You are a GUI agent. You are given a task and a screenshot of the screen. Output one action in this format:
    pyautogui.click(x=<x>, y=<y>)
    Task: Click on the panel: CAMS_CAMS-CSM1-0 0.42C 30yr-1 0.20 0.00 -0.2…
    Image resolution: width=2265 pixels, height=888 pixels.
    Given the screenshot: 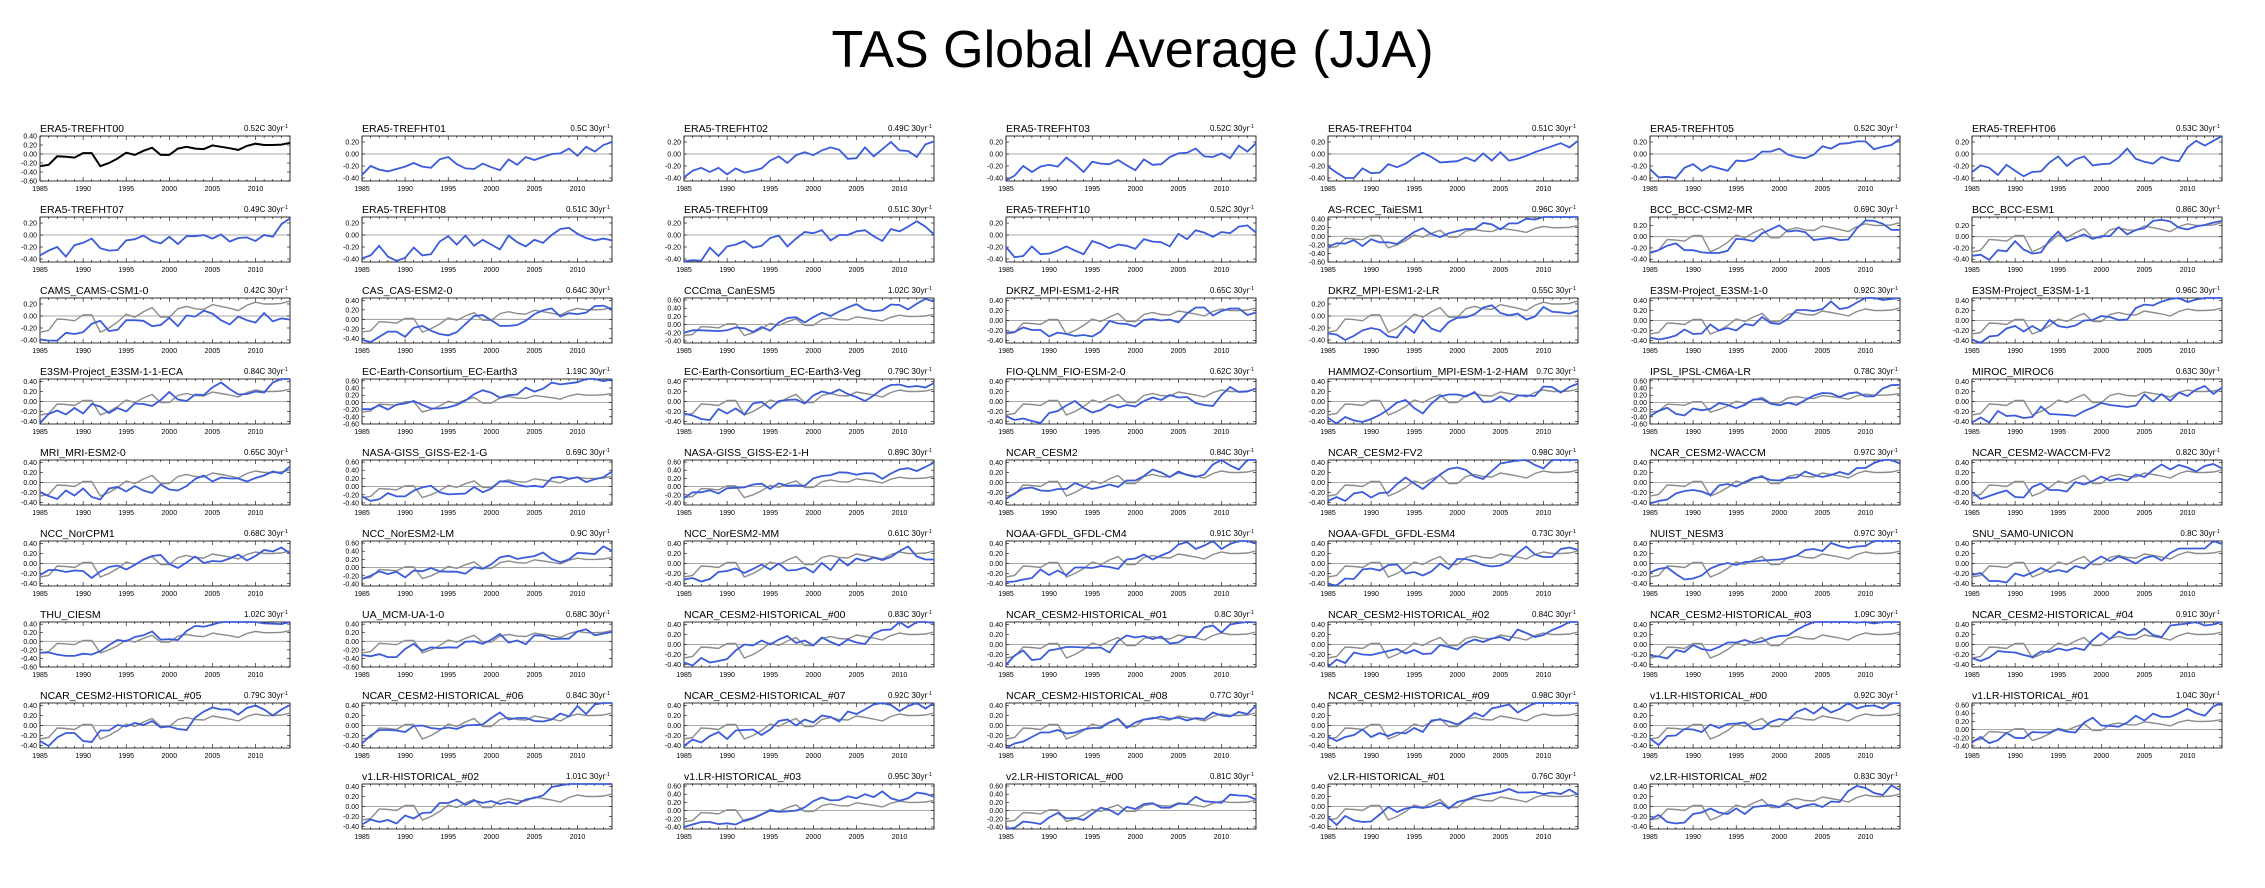 What is the action you would take?
    pyautogui.click(x=156, y=320)
    